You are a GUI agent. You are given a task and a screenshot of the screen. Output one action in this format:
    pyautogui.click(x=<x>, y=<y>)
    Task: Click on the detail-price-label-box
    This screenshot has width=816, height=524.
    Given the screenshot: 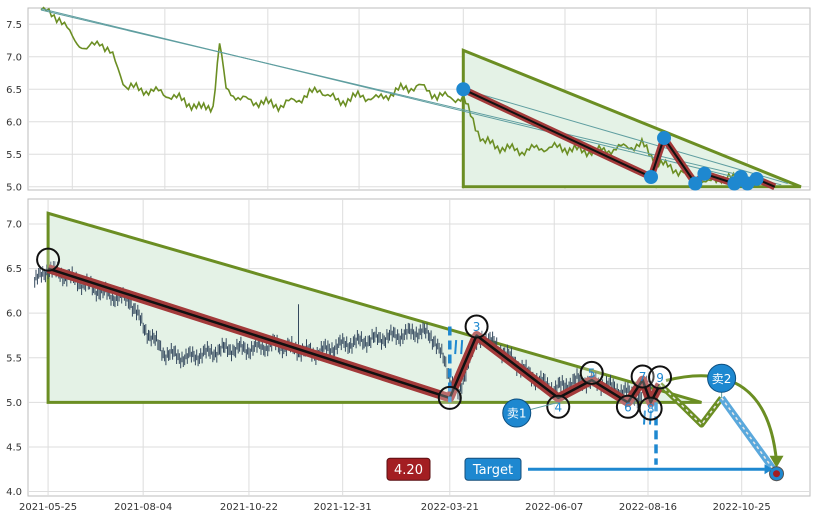 What is the action you would take?
    pyautogui.click(x=408, y=469)
    